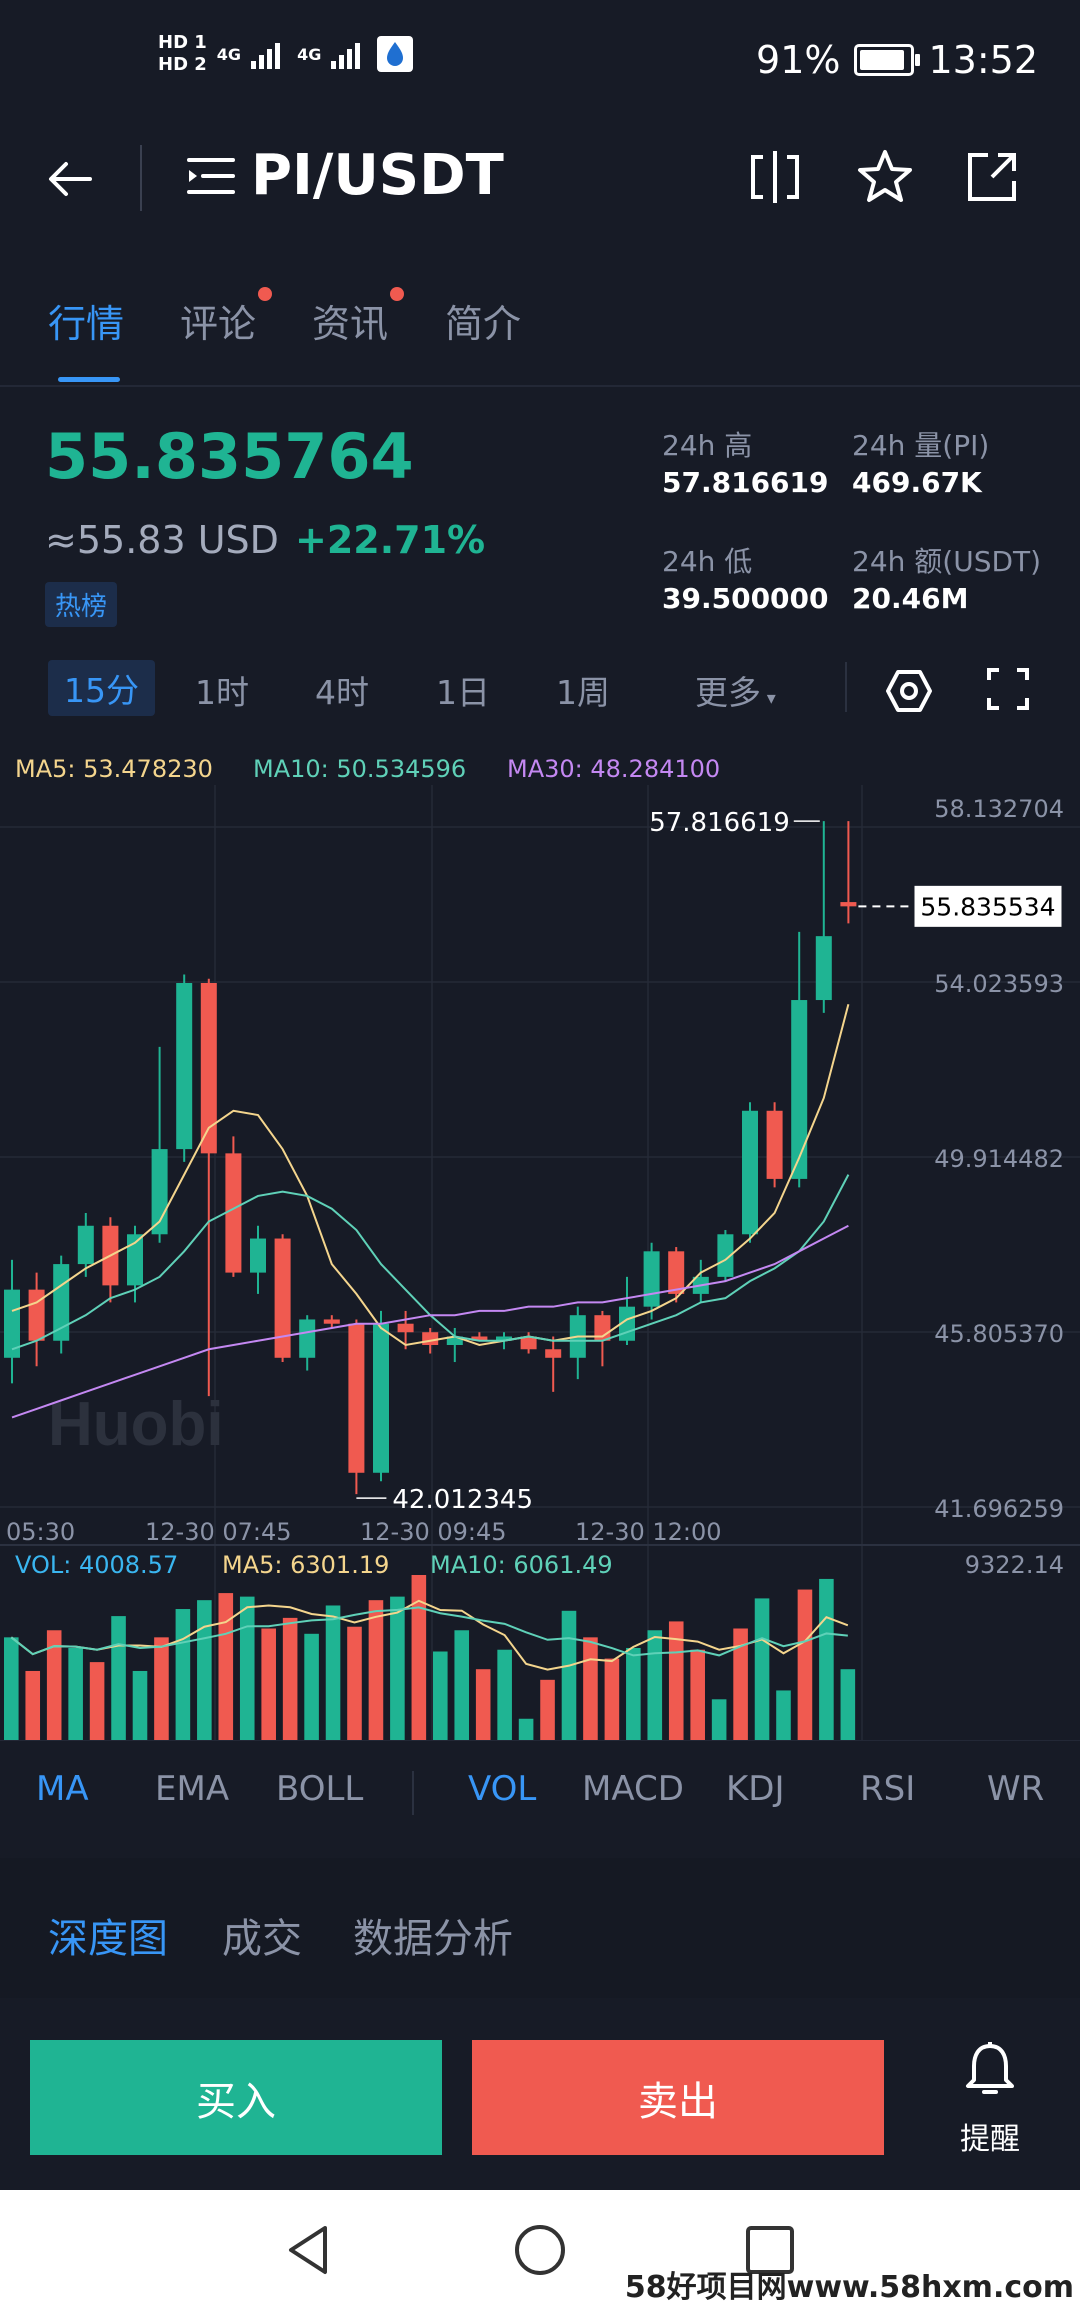 Image resolution: width=1080 pixels, height=2310 pixels. Describe the element at coordinates (305, 1565) in the screenshot. I see `vol-ma5-label: MA5: 6301.19` at that location.